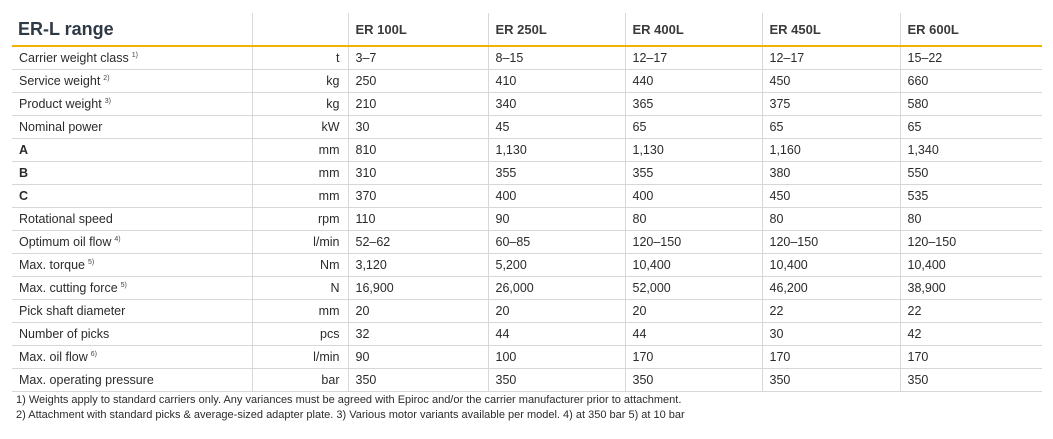 This screenshot has height=439, width=1053. What do you see at coordinates (557, 242) in the screenshot?
I see `value-cell: 60–85` at bounding box center [557, 242].